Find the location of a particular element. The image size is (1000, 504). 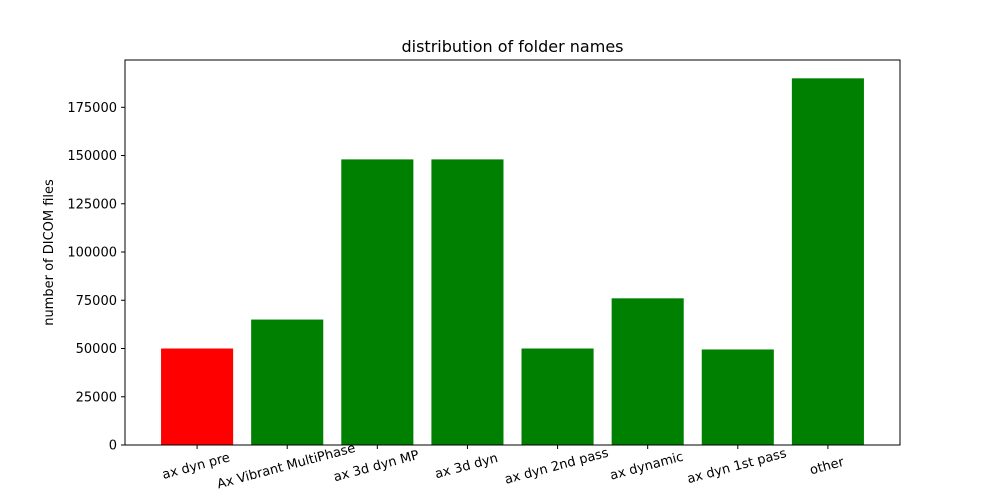

y-tick-label: 125000 is located at coordinates (92, 204).